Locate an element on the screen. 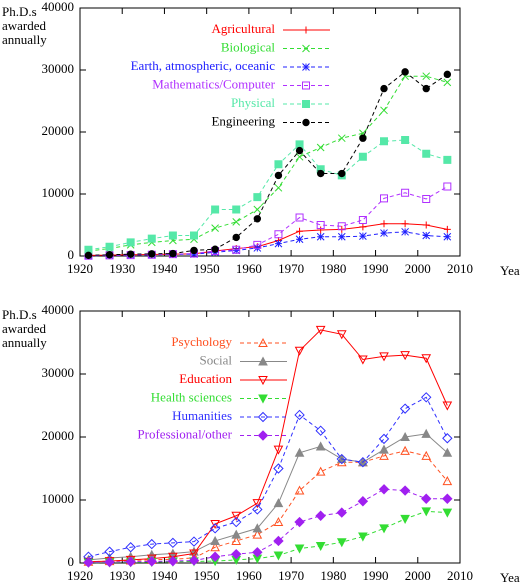 The width and height of the screenshot is (520, 583). x-tick-label: 2000 is located at coordinates (418, 575).